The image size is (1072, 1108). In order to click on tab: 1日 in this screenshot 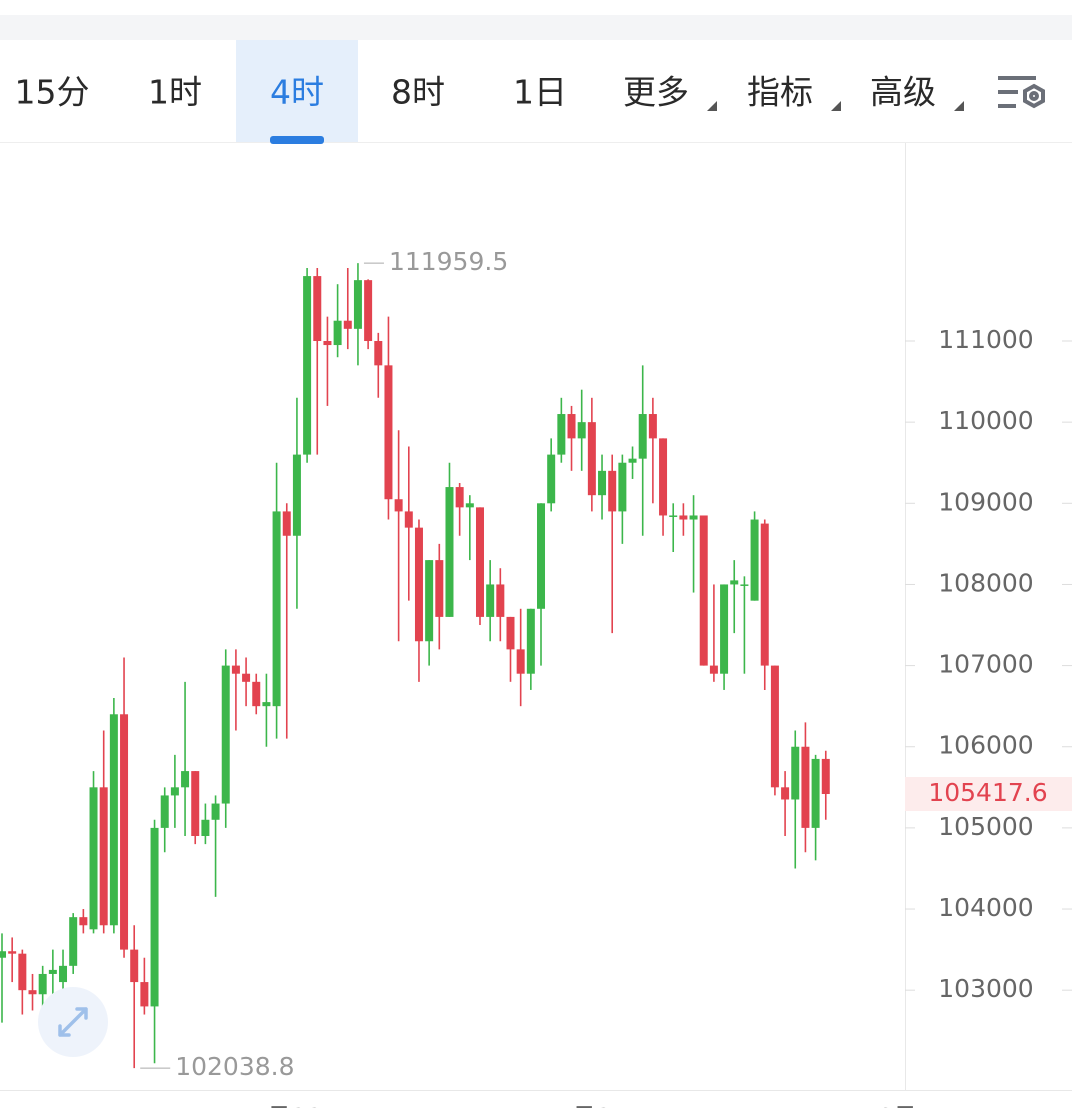, I will do `click(540, 92)`.